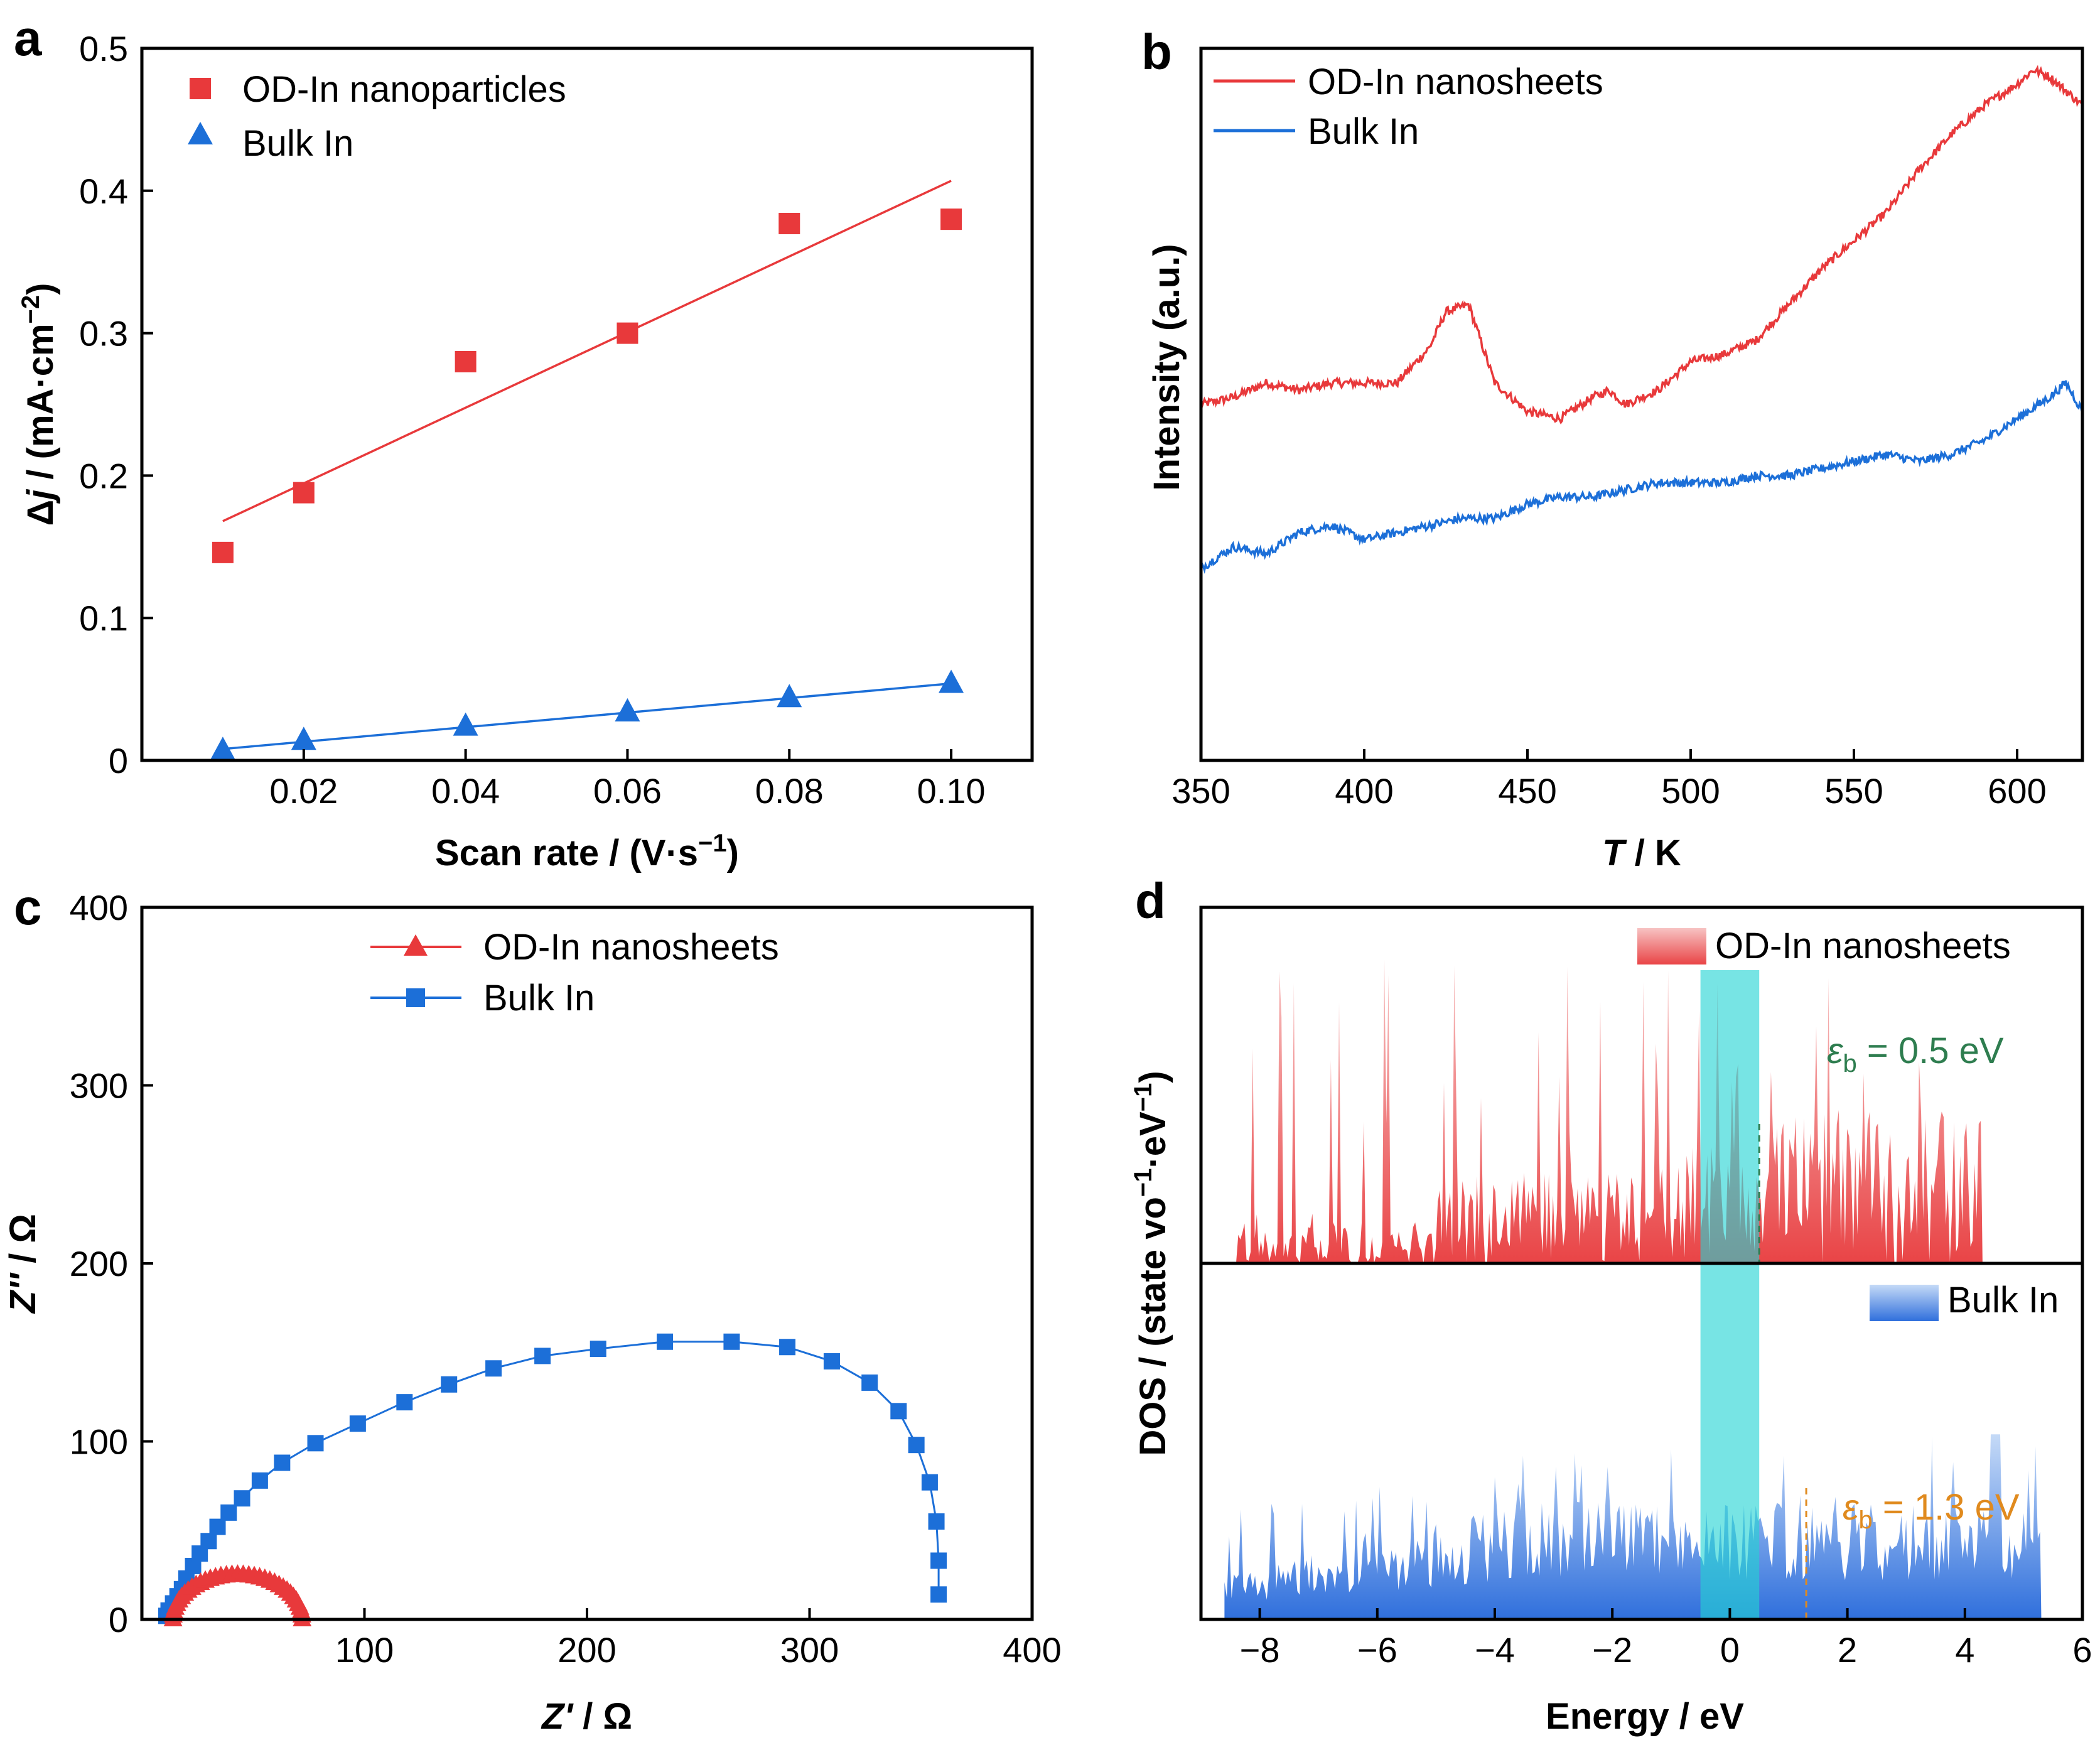 Image resolution: width=2100 pixels, height=1745 pixels. I want to click on y-tick-label-c: 100, so click(99, 1442).